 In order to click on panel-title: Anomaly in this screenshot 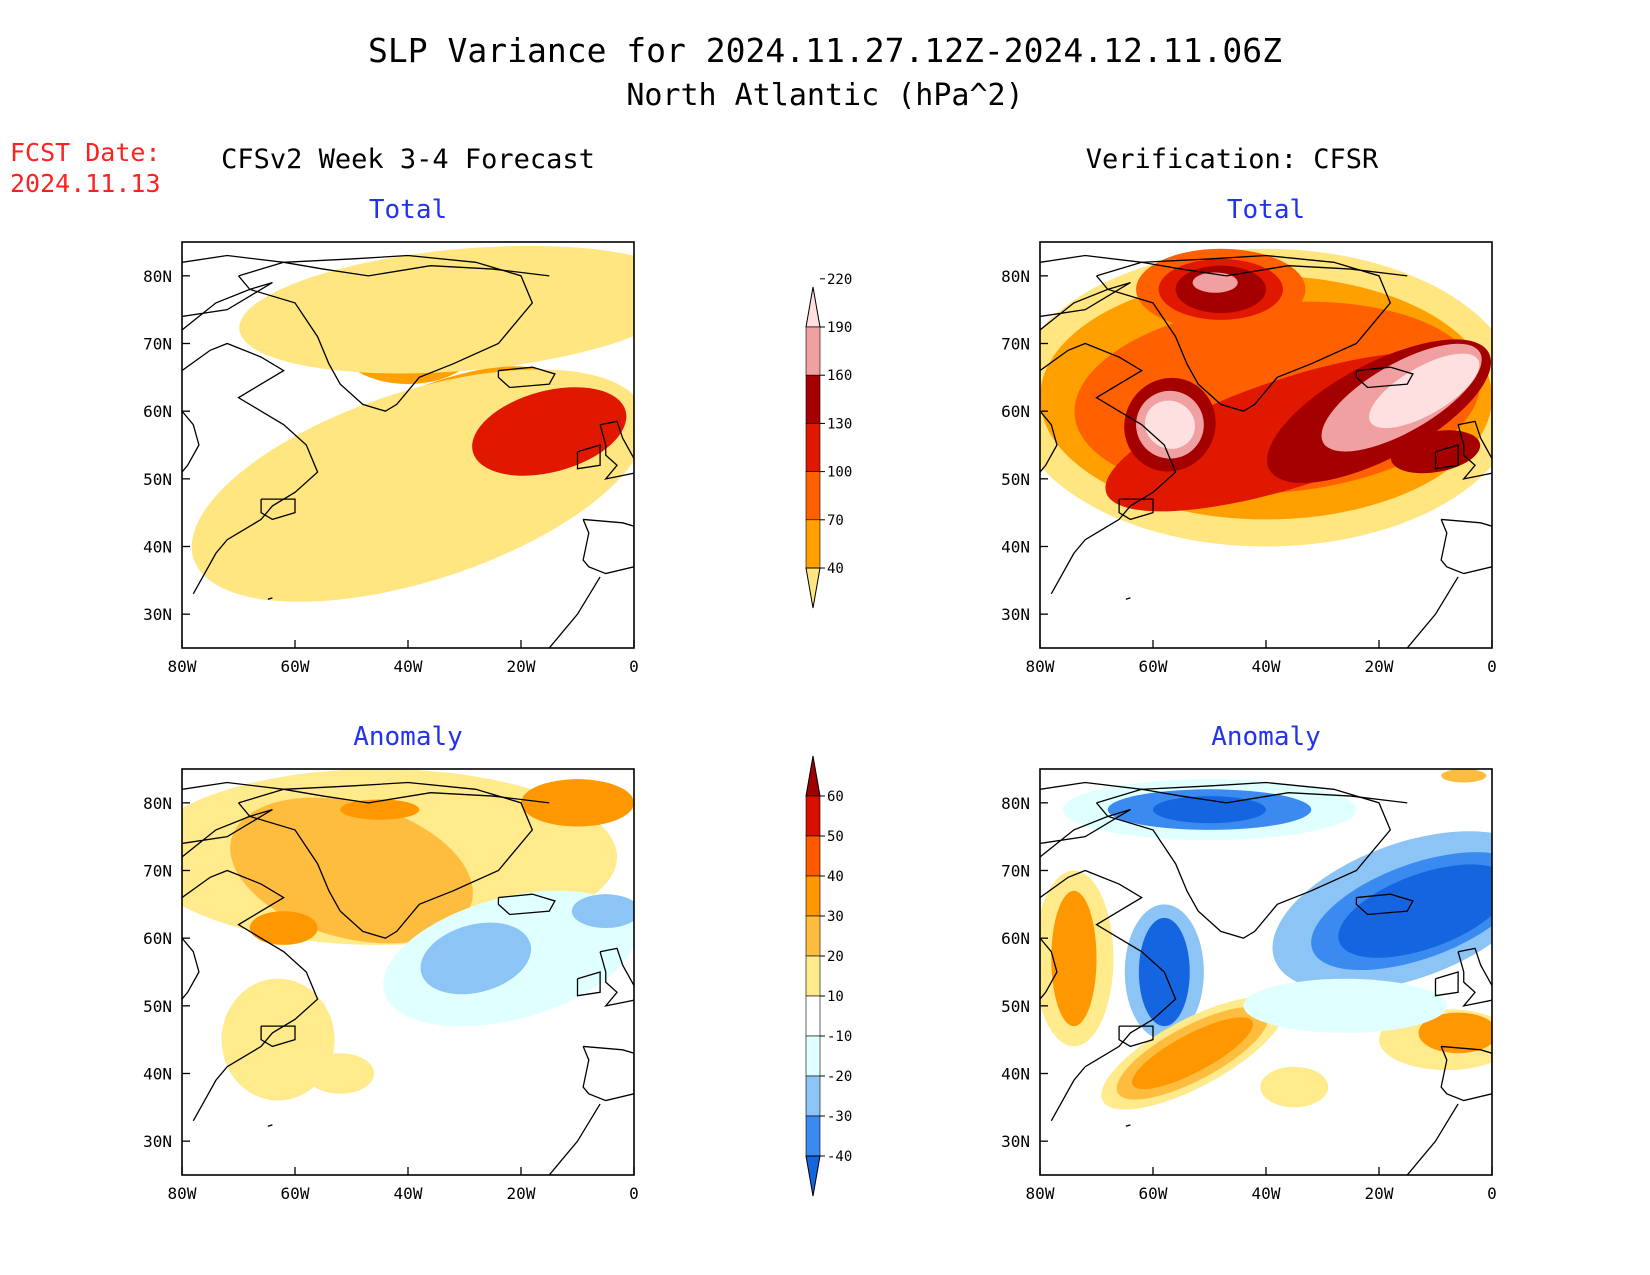, I will do `click(408, 737)`.